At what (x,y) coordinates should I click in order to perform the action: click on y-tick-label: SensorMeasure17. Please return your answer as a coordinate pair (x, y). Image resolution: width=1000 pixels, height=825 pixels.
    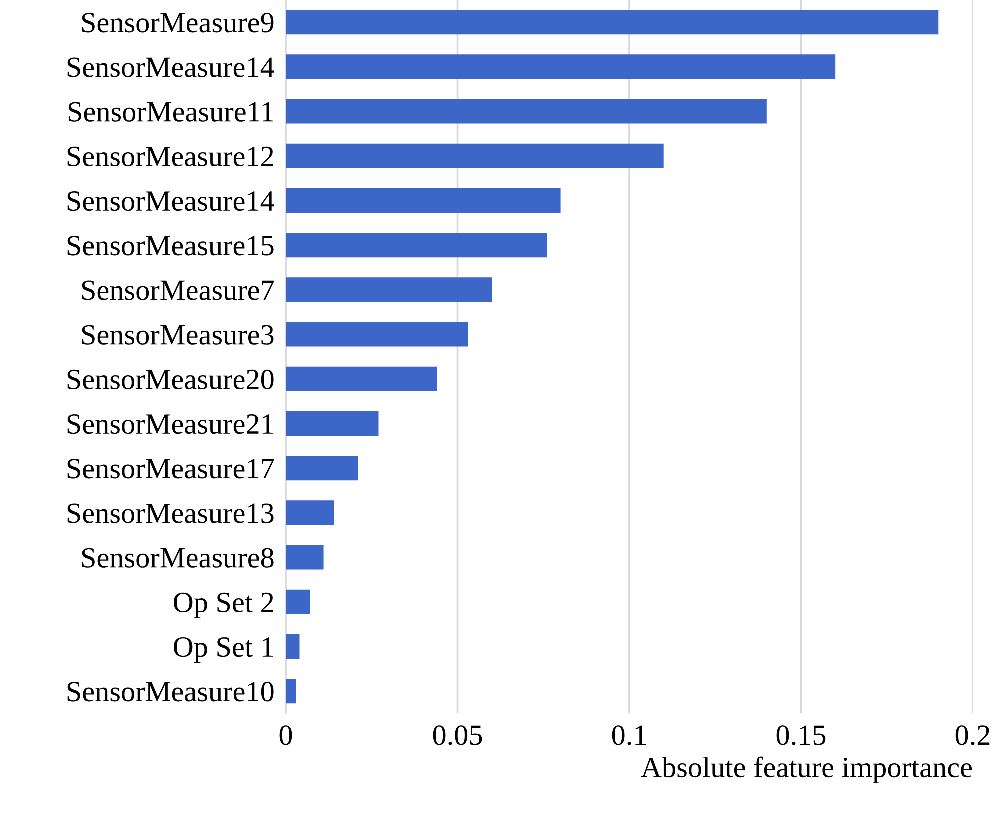
    Looking at the image, I should click on (171, 469).